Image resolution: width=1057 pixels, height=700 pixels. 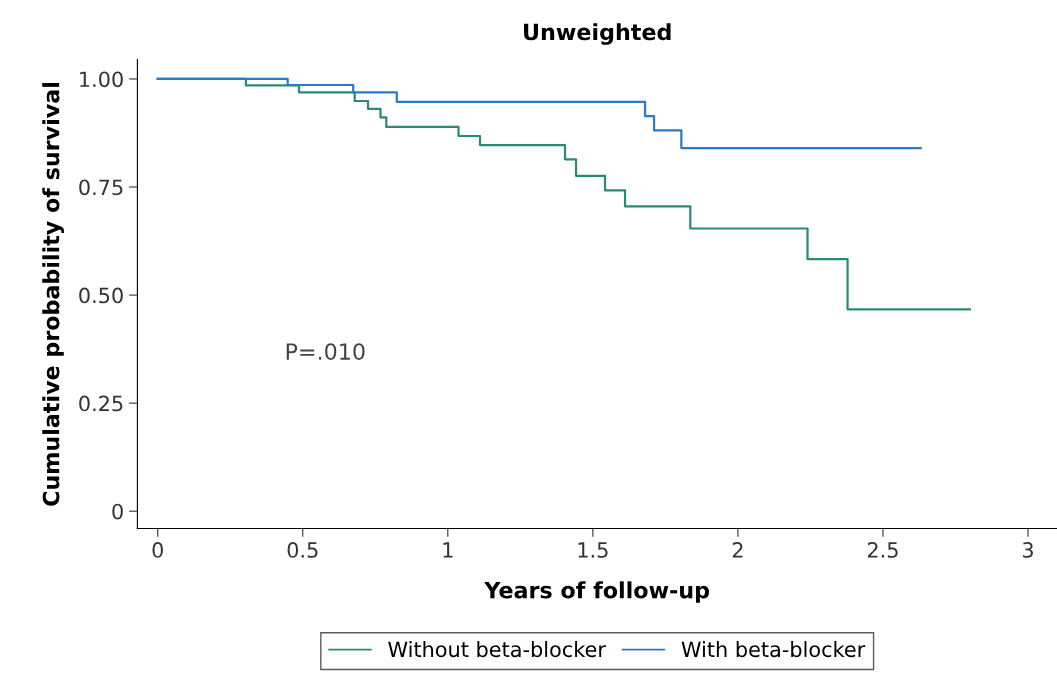 What do you see at coordinates (497, 649) in the screenshot?
I see `legend-label: Without beta-blocker` at bounding box center [497, 649].